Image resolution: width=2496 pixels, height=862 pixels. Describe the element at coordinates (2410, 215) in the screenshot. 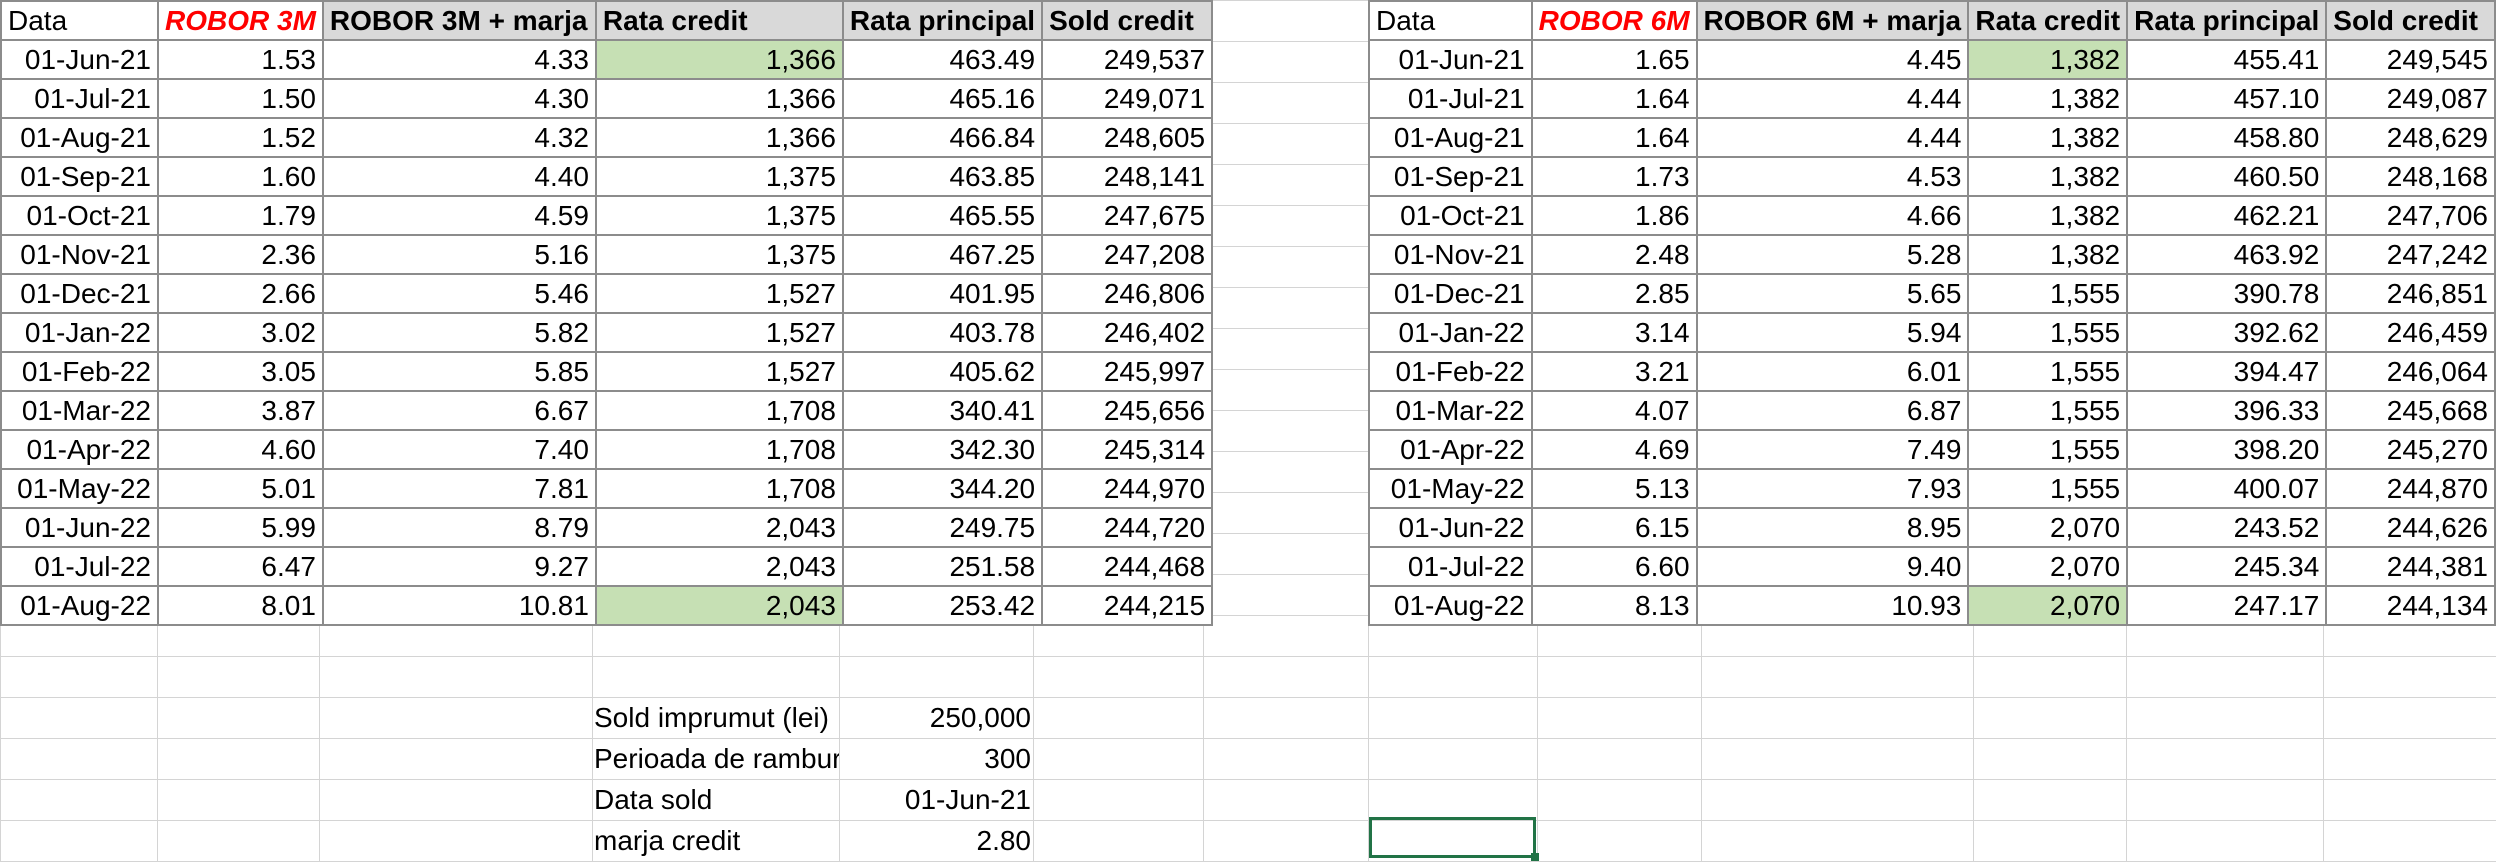

I see `table-cell: 247,706` at that location.